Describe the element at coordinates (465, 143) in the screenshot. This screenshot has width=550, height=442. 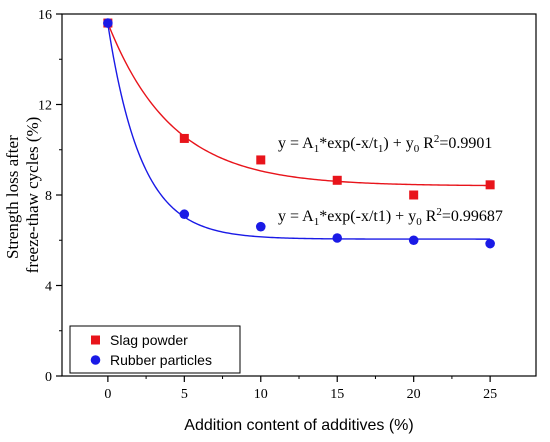
I see `equation-part: =0.9901` at that location.